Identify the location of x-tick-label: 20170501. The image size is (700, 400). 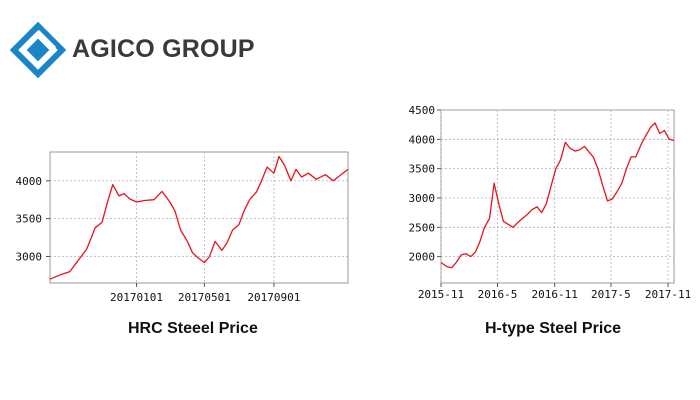
(204, 297).